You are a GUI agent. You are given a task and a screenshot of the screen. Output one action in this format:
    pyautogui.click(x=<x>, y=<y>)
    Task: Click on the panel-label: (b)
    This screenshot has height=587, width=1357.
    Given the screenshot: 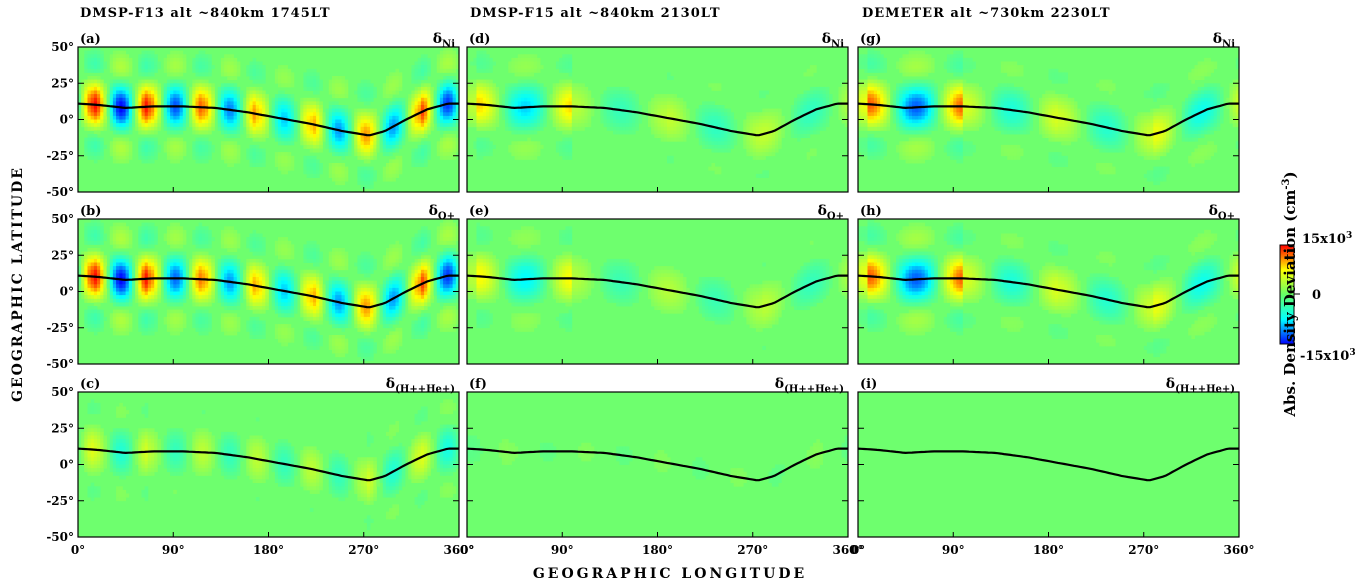 What is the action you would take?
    pyautogui.click(x=90, y=211)
    